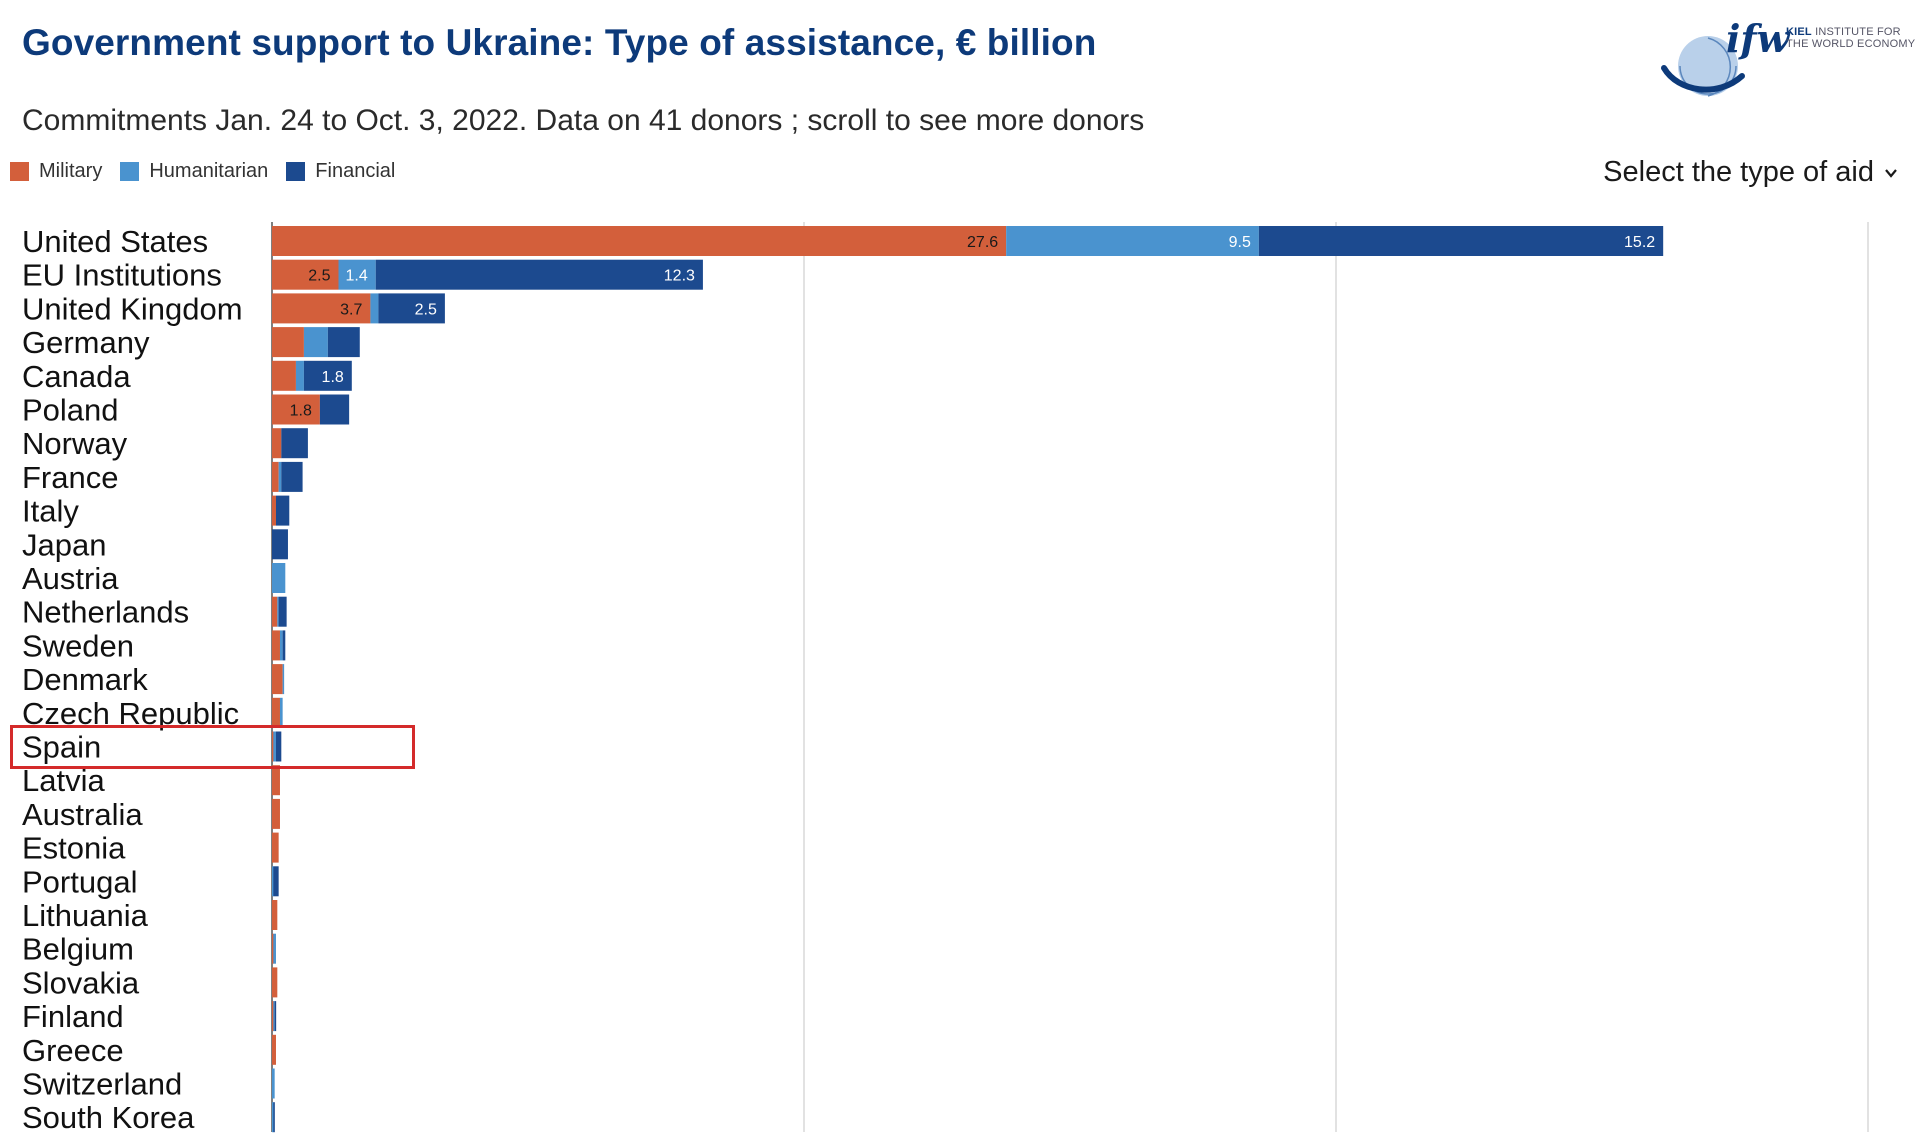 The image size is (1920, 1138). I want to click on bar-czech-republic-humanitarian, so click(281, 712).